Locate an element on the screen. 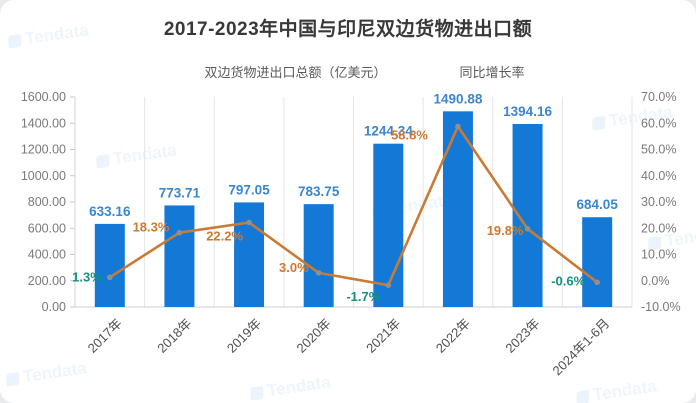 This screenshot has width=696, height=403. line-point-2017年 is located at coordinates (110, 277).